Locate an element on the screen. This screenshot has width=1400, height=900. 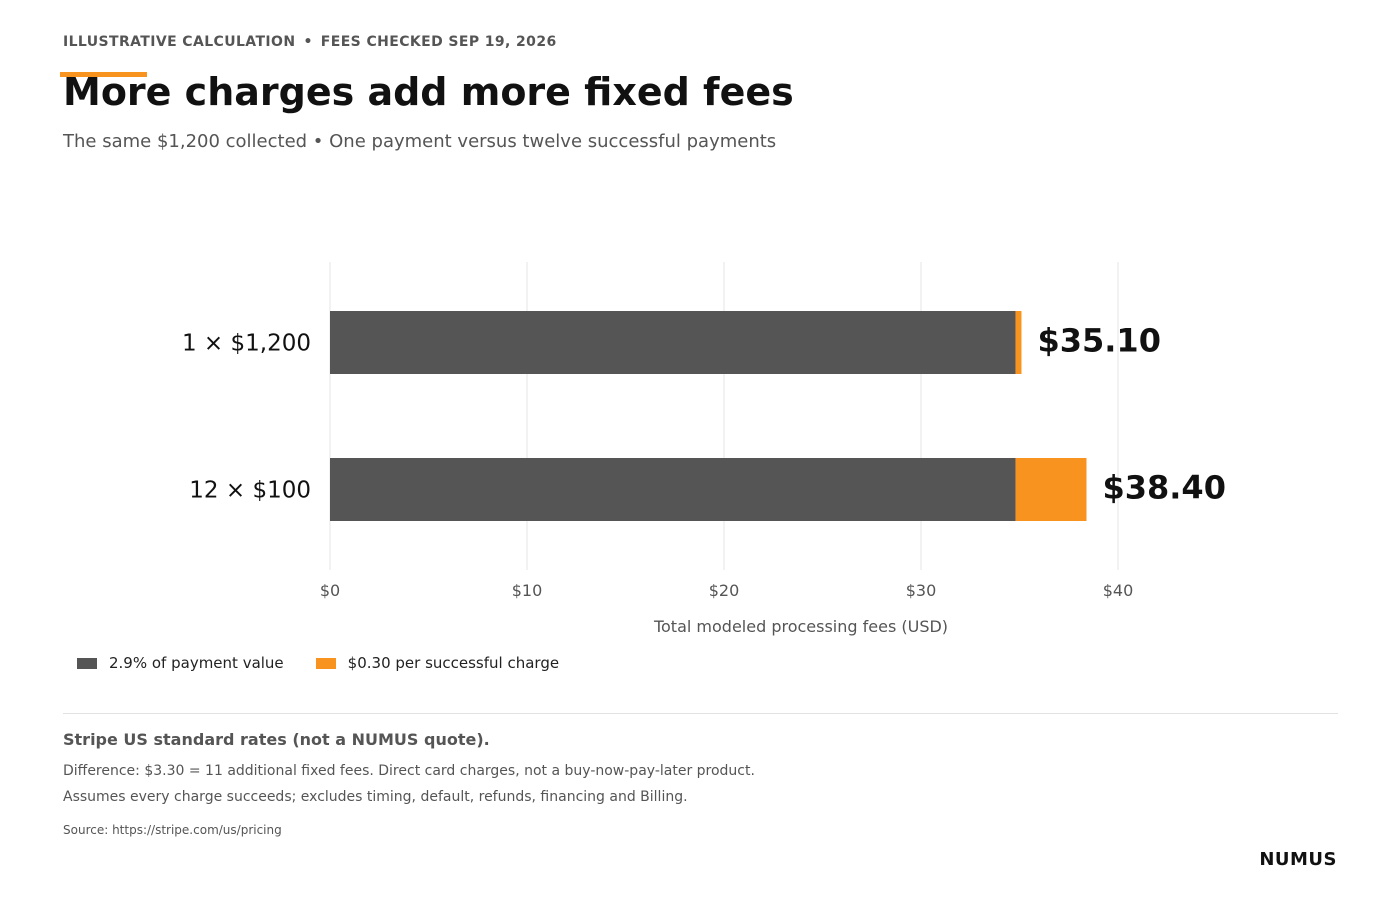
source-text: Source: https://stripe.com/us/pricing is located at coordinates (172, 830).